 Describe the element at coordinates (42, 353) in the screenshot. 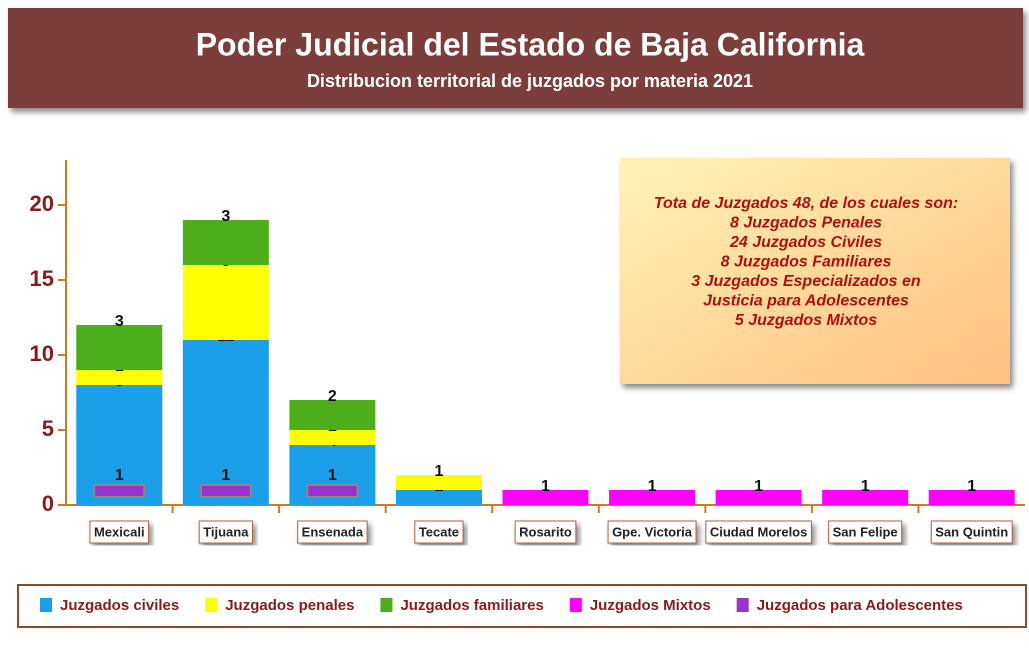

I see `y-tick-label: 10` at that location.